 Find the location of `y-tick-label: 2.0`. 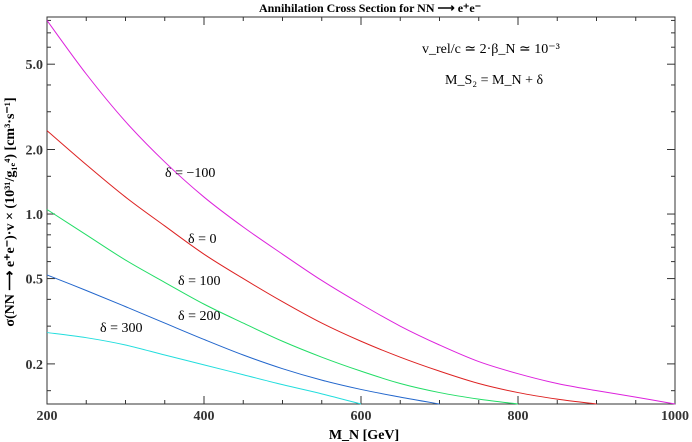

y-tick-label: 2.0 is located at coordinates (35, 151).